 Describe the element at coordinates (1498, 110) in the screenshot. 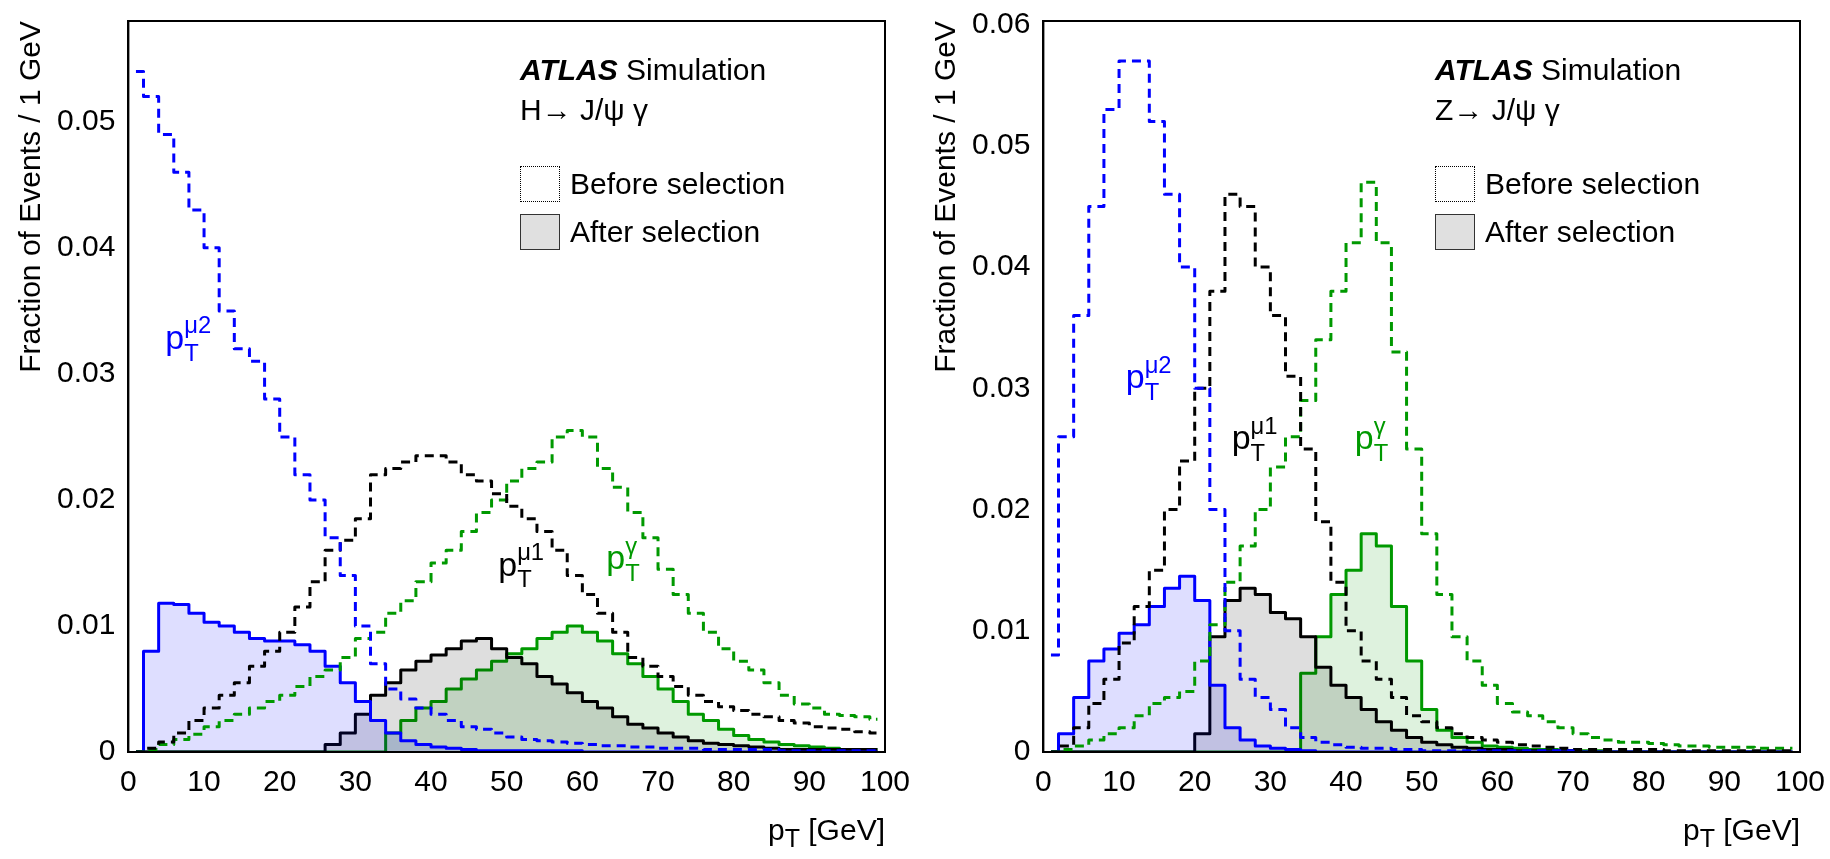

I see `annotation: Z→ J/ψ γ` at that location.